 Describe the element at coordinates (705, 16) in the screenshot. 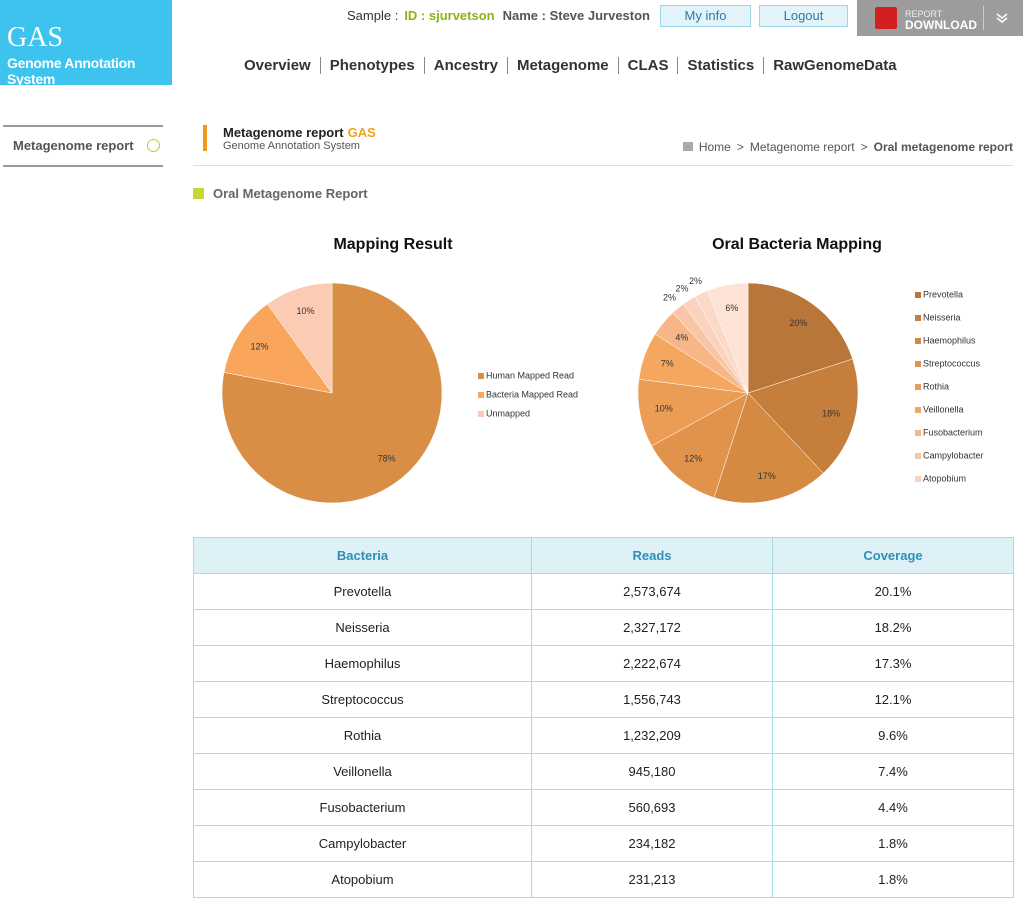

I see `my-info-button: My info` at that location.